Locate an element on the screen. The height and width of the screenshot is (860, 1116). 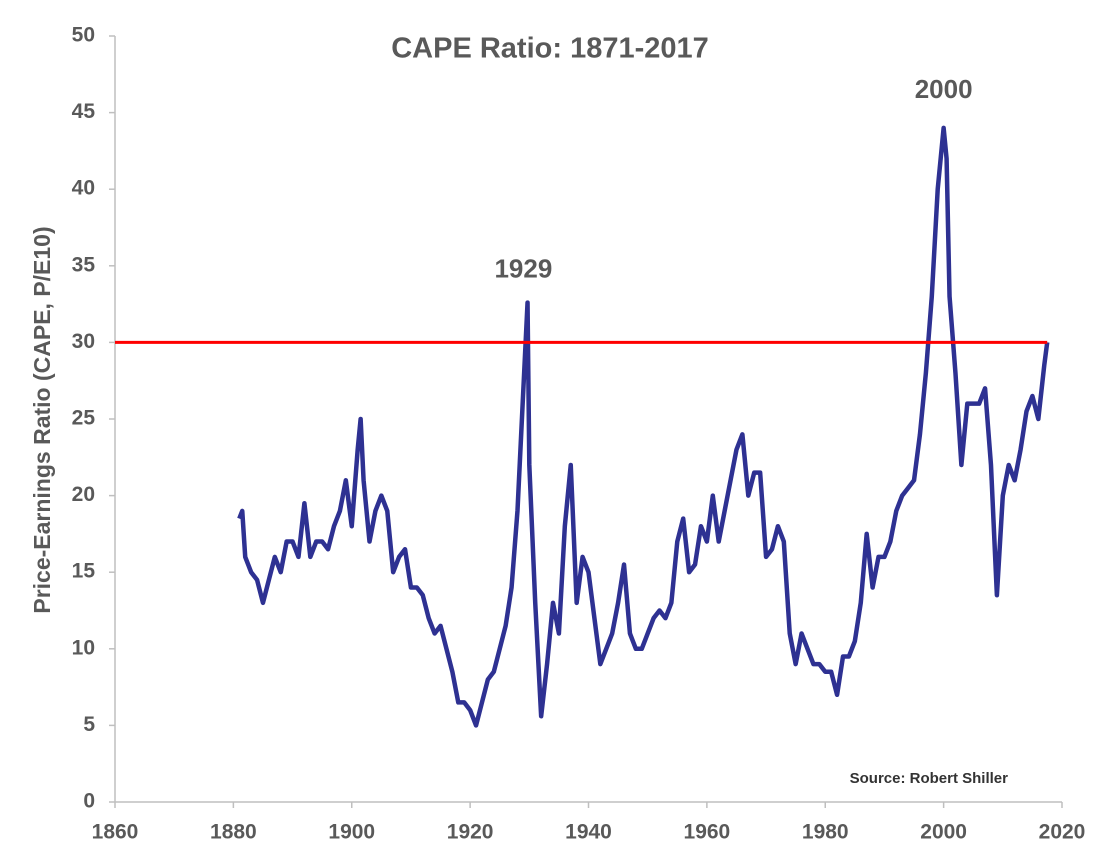
y-tick-label: 10 is located at coordinates (83, 647).